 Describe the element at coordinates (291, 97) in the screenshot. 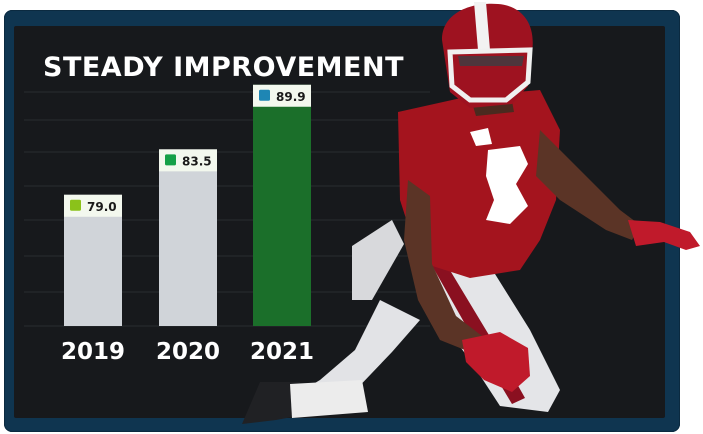

I see `value-label: 89.9` at that location.